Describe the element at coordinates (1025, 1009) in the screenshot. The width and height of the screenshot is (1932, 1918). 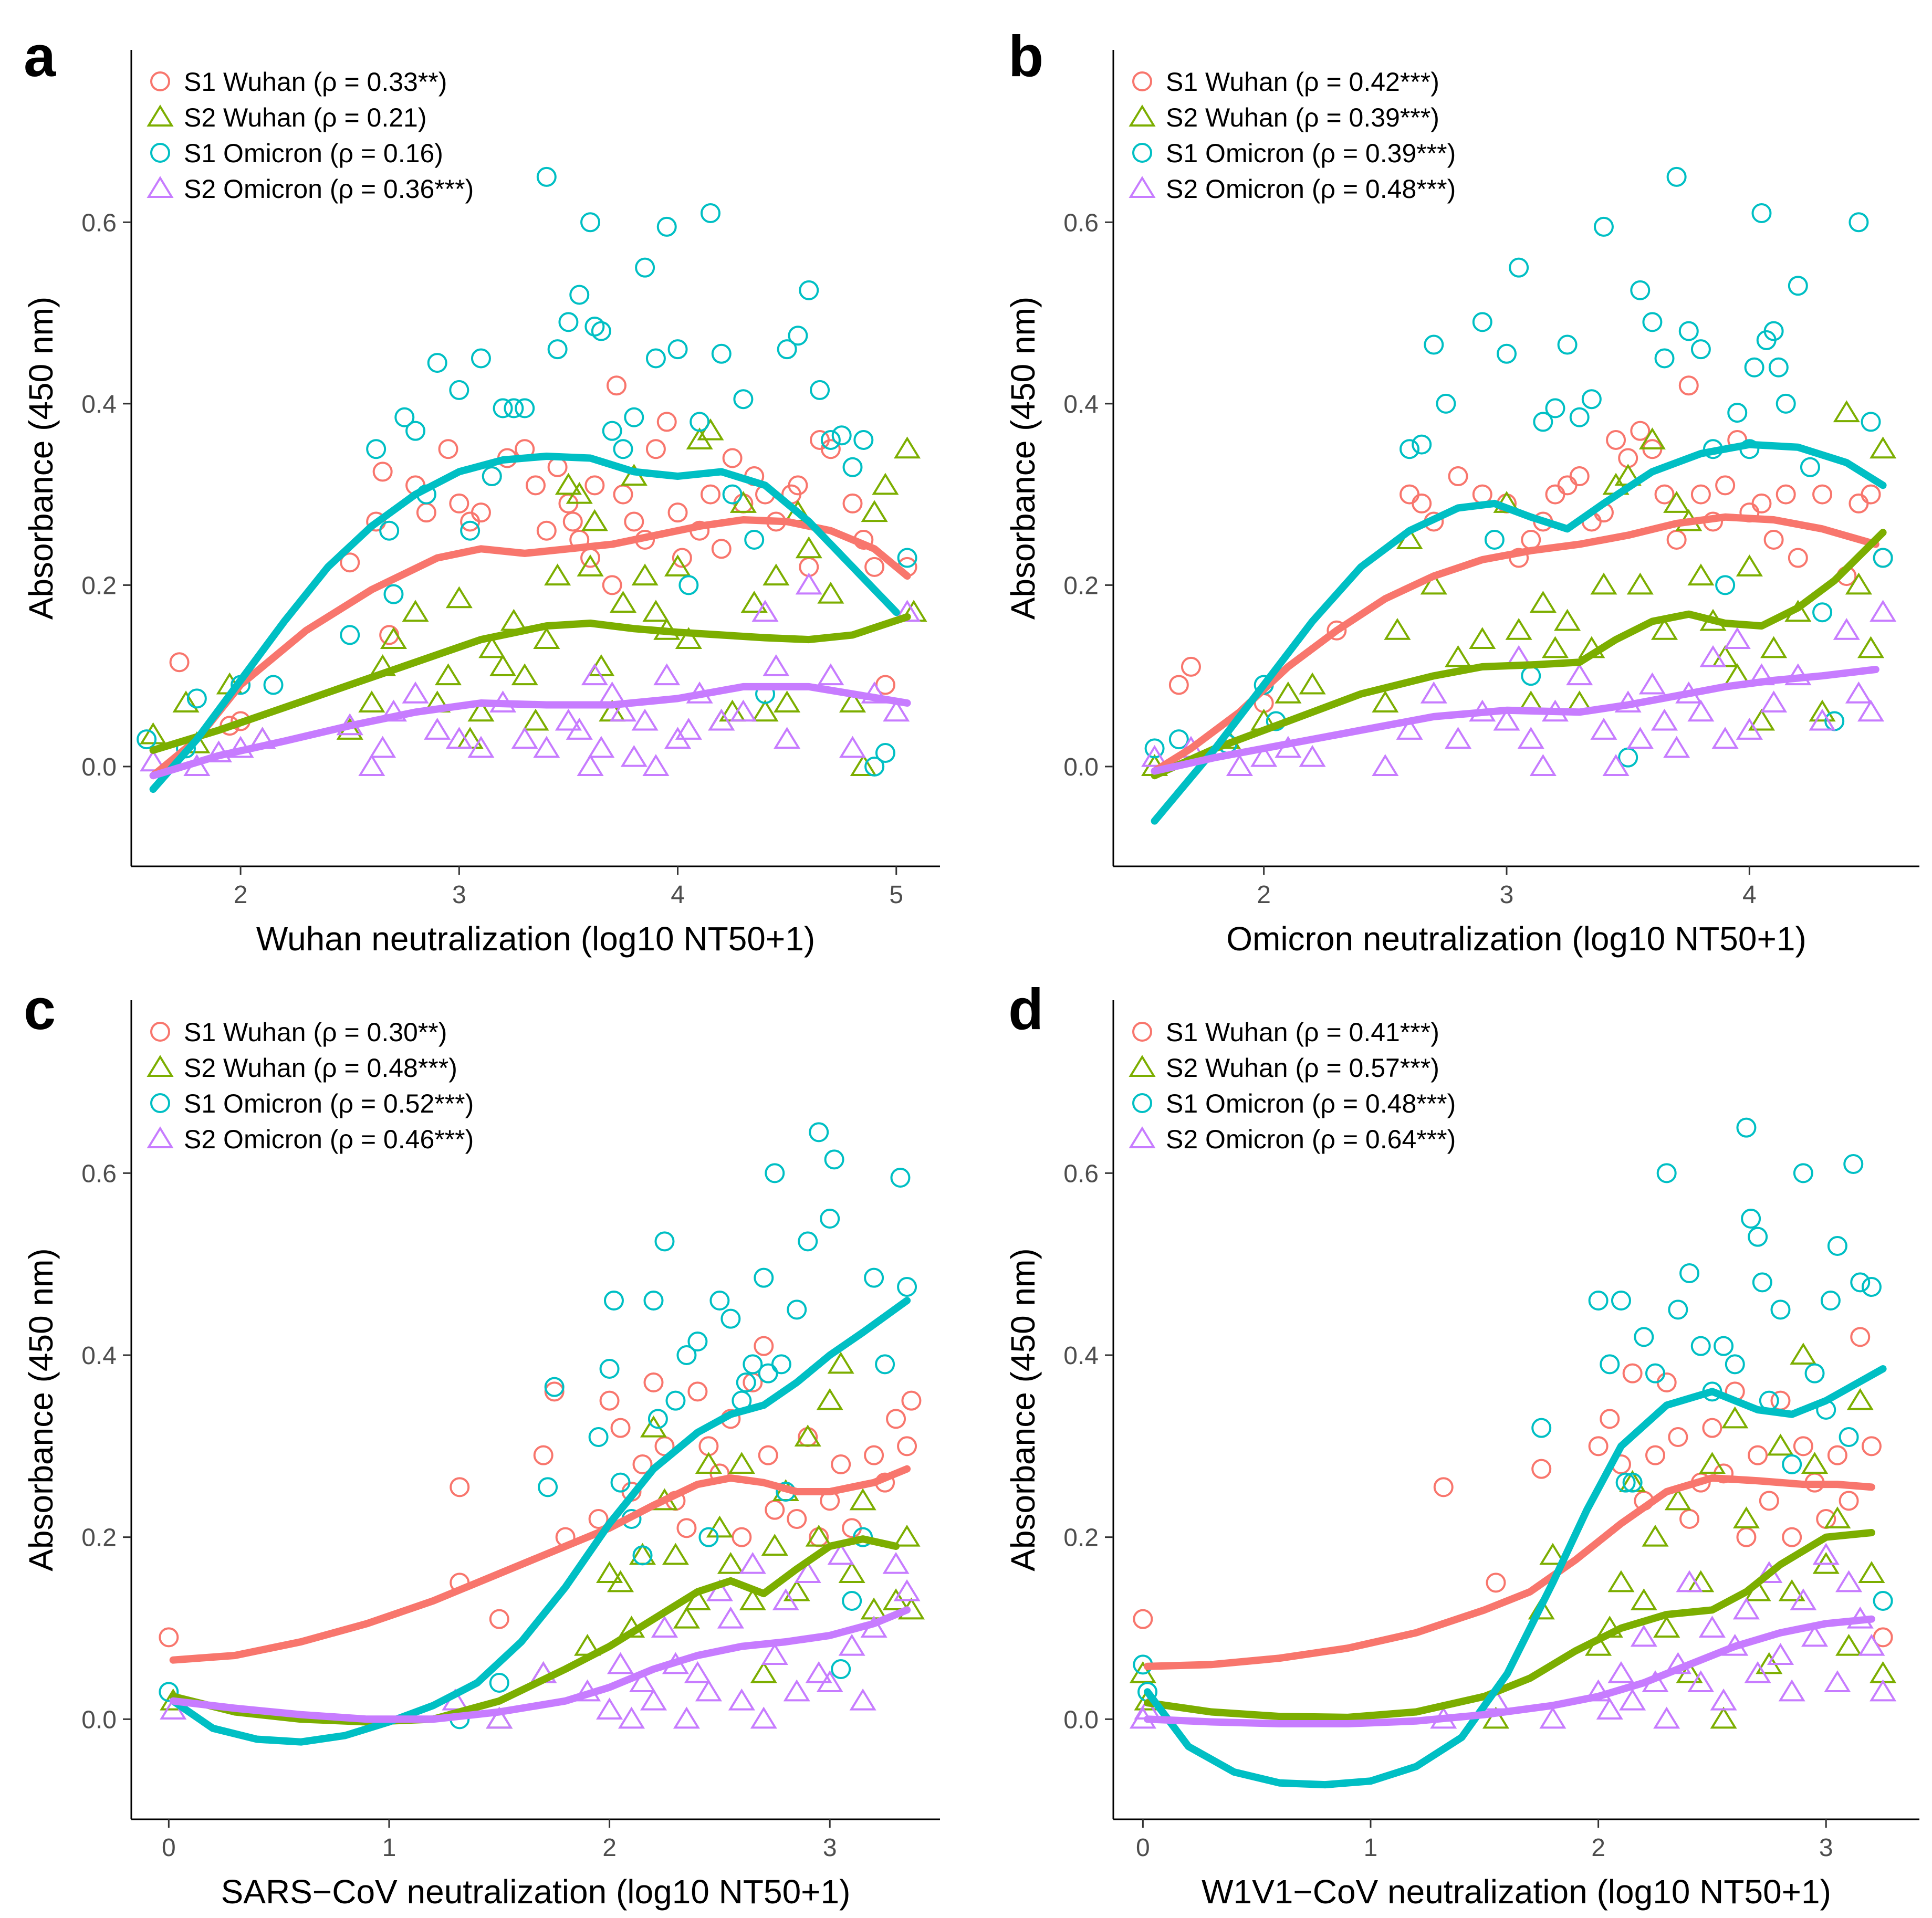
I see `panel-letter: d` at that location.